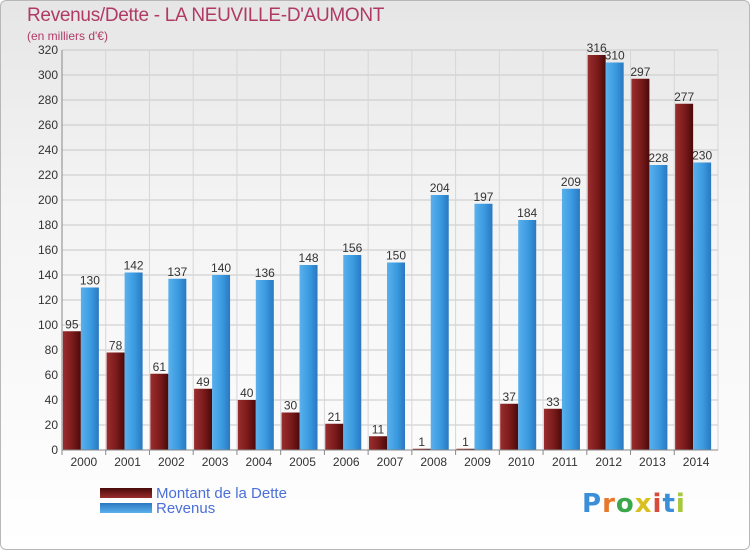  I want to click on data-label: 316, so click(597, 48).